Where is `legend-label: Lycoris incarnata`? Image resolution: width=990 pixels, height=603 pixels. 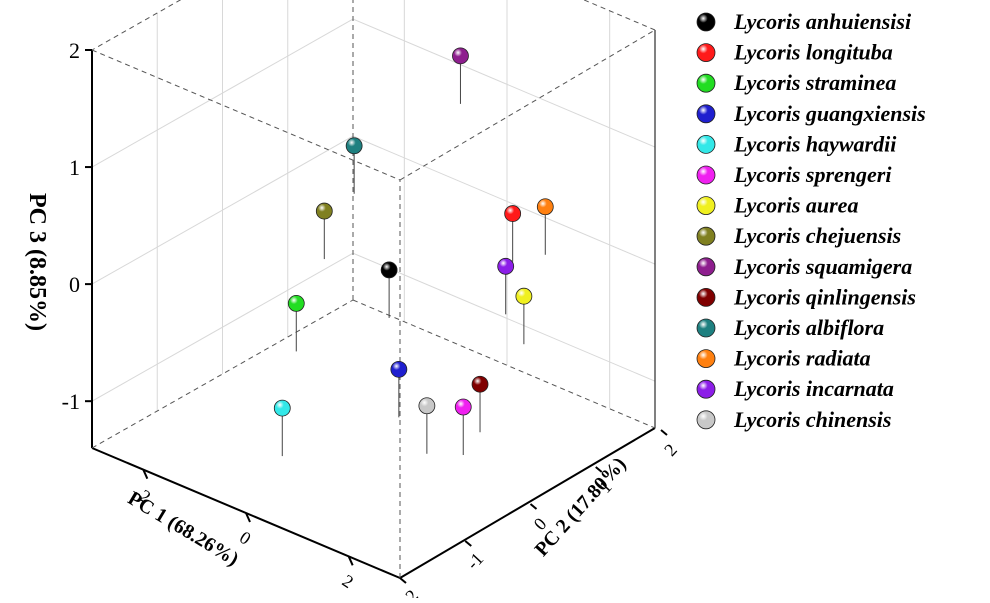
legend-label: Lycoris incarnata is located at coordinates (813, 388).